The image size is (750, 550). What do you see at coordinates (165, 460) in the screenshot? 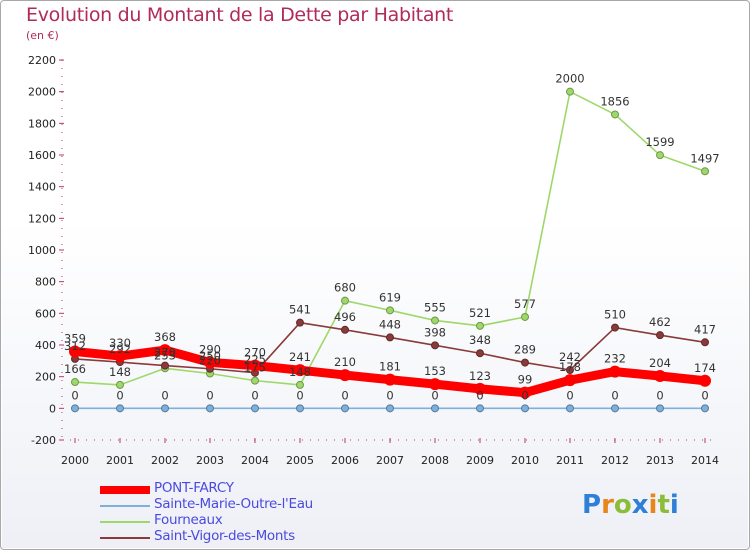
I see `x-tick-label: 2002` at bounding box center [165, 460].